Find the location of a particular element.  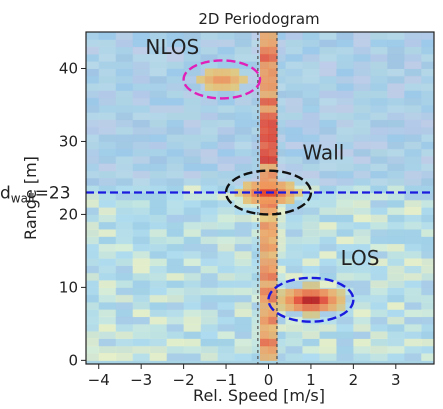

y-tick-label: 0 is located at coordinates (73, 360).